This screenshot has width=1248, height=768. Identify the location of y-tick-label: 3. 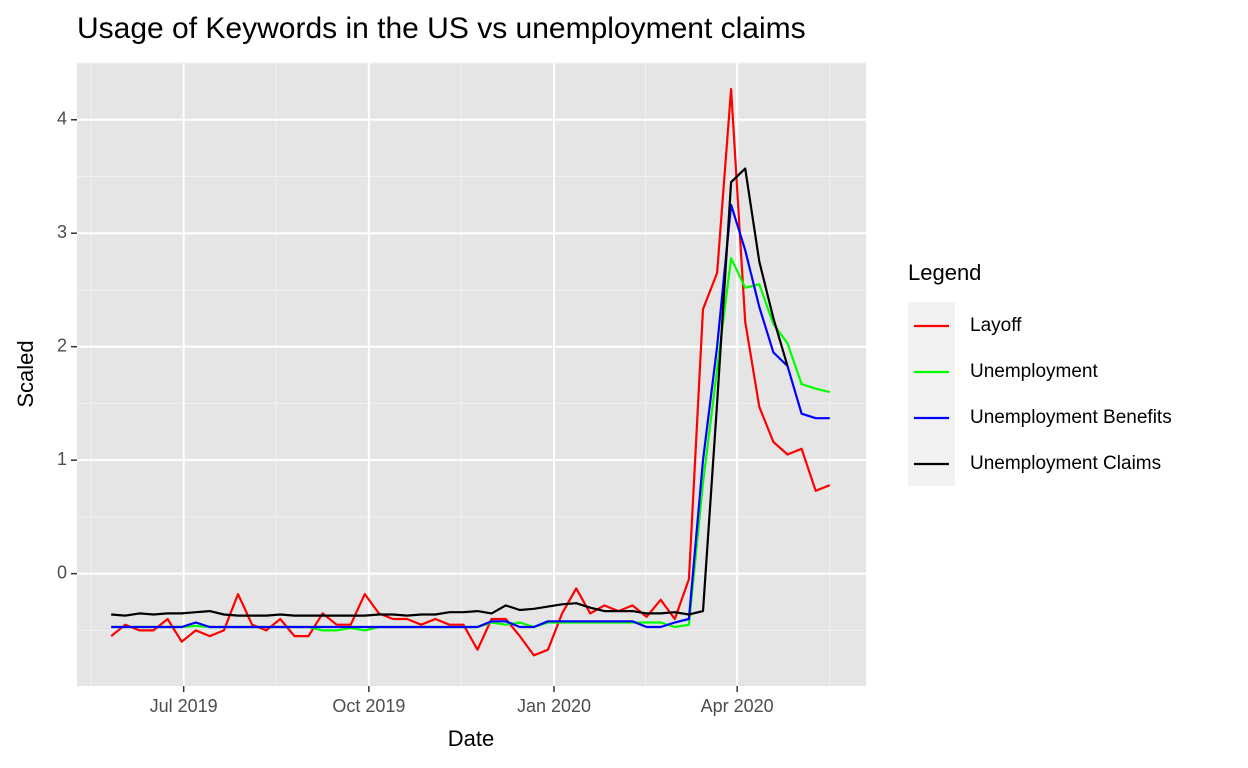
(62, 232).